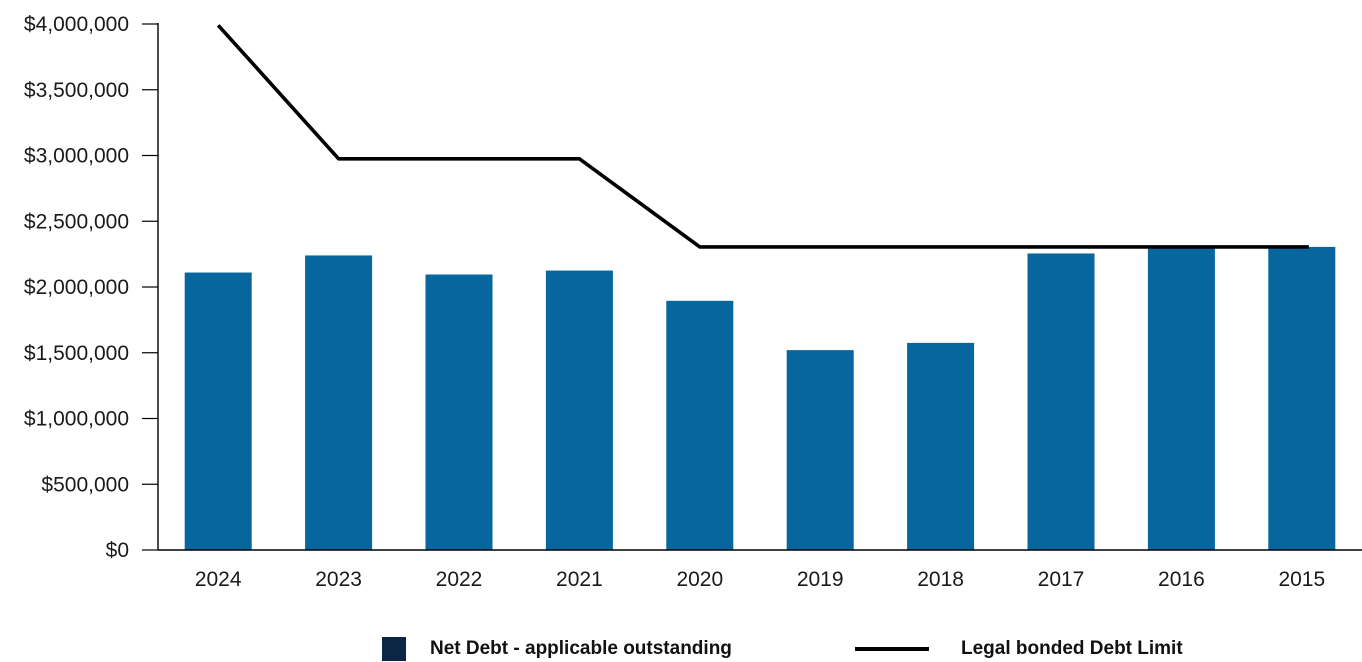 The image size is (1362, 662). Describe the element at coordinates (820, 450) in the screenshot. I see `bar-2019` at that location.